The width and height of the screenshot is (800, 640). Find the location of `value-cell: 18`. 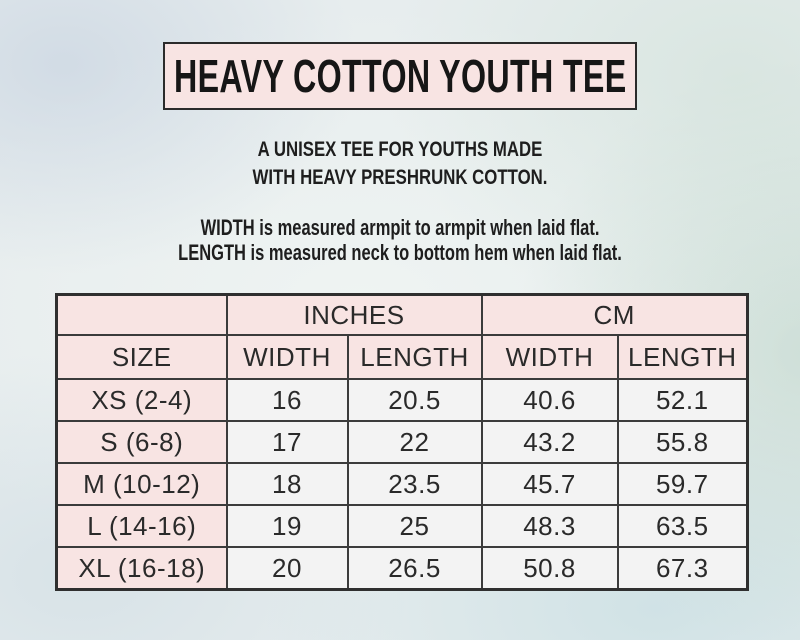

value-cell: 18 is located at coordinates (287, 484).